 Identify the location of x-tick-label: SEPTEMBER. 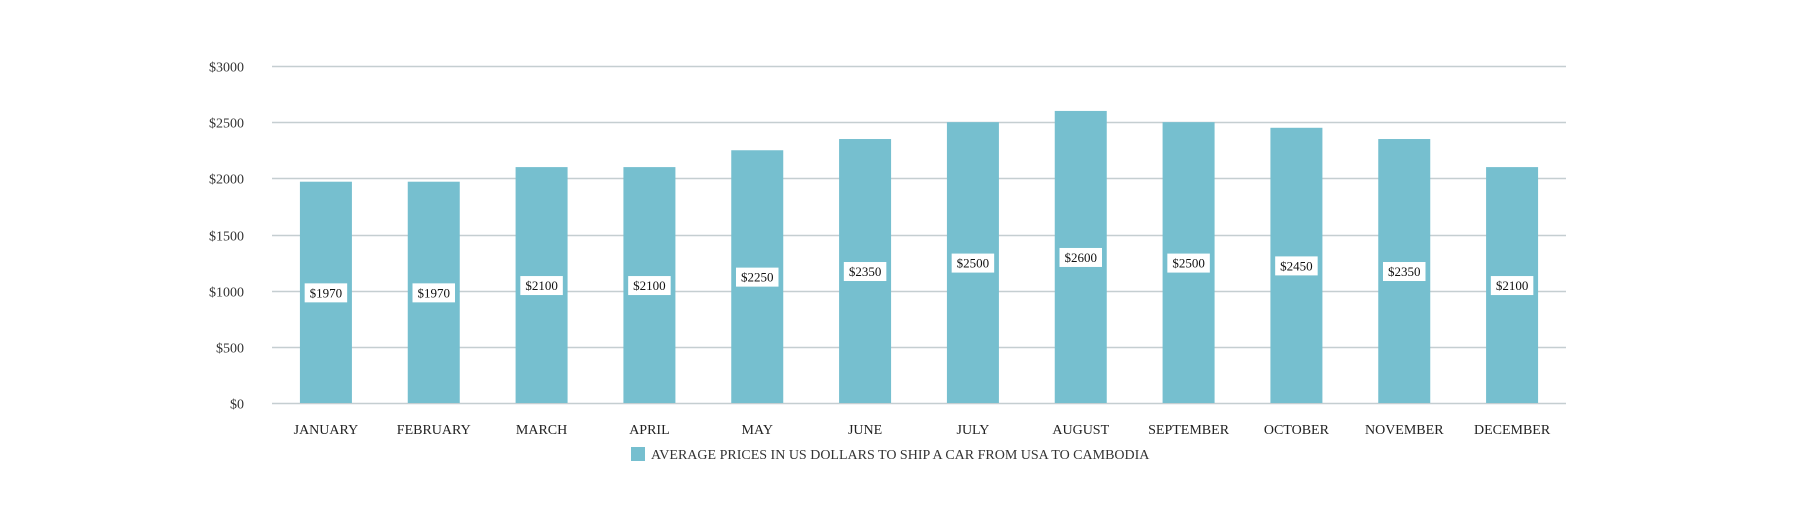
(1189, 430).